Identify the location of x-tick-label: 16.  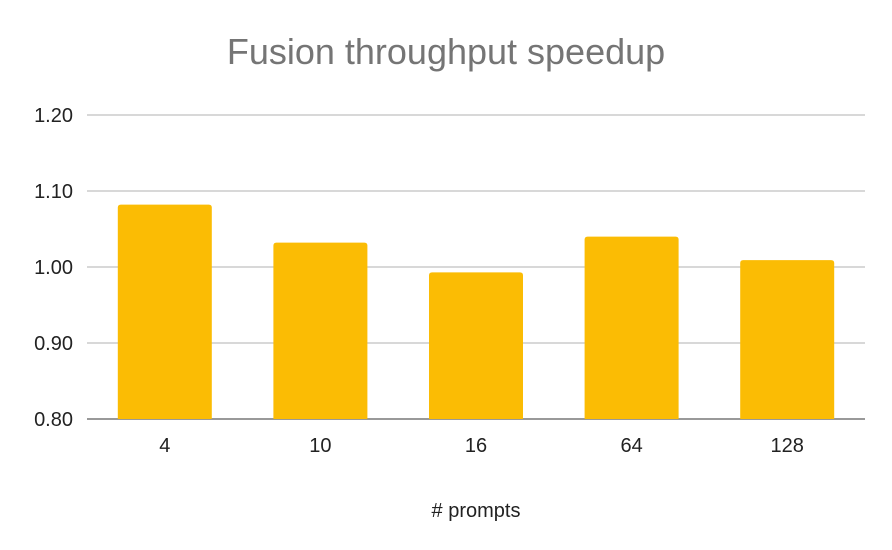
(476, 446).